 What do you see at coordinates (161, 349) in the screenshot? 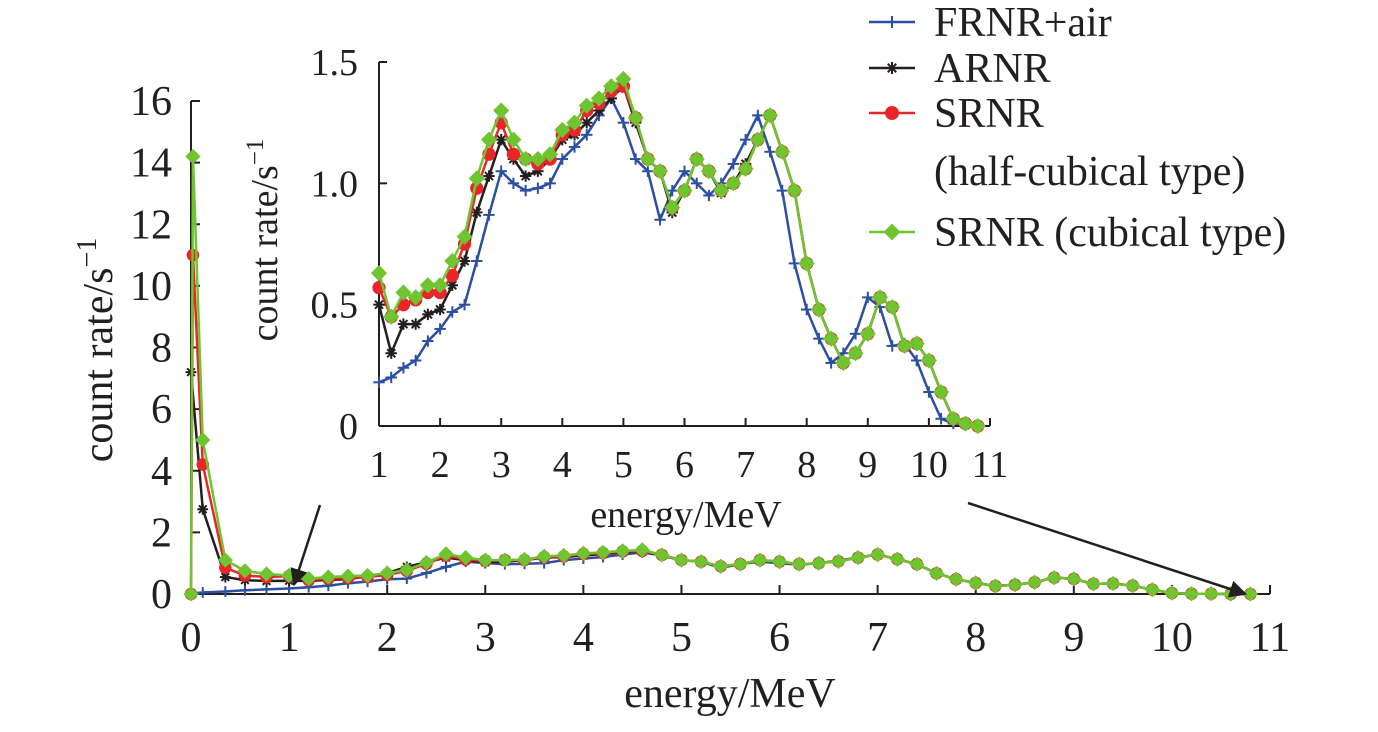
I see `main-y-tick-label: 8` at bounding box center [161, 349].